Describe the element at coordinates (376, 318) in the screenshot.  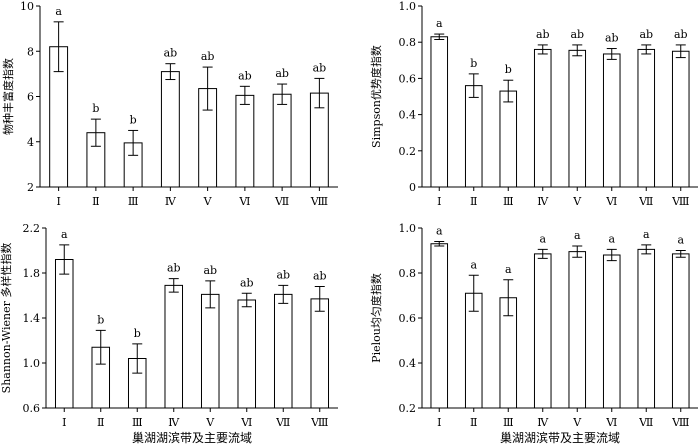
I see `y-axis-title: Pielou均匀度指数` at that location.